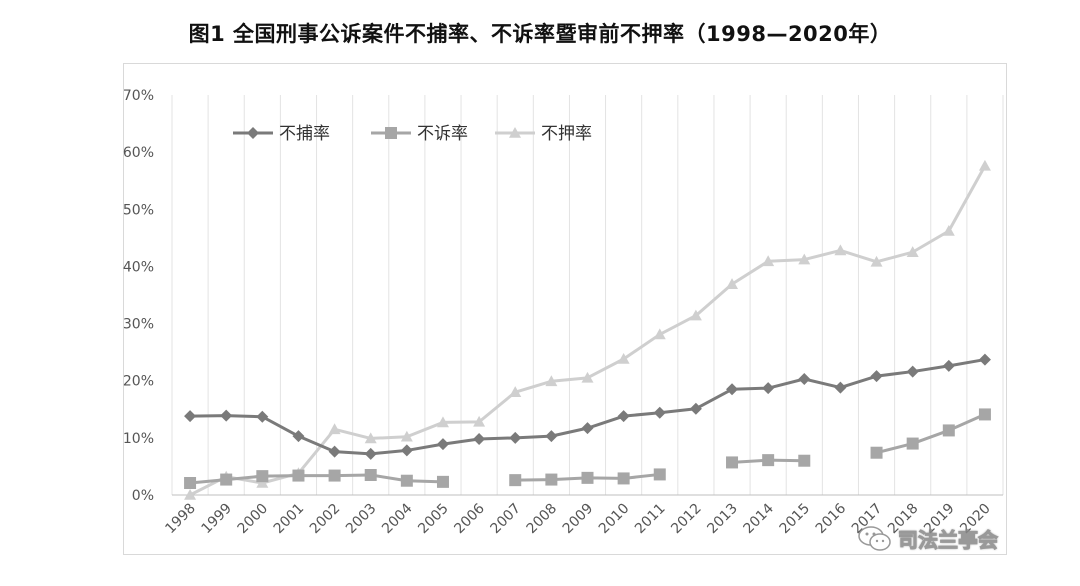  I want to click on y-tick-label: 60%, so click(138, 153).